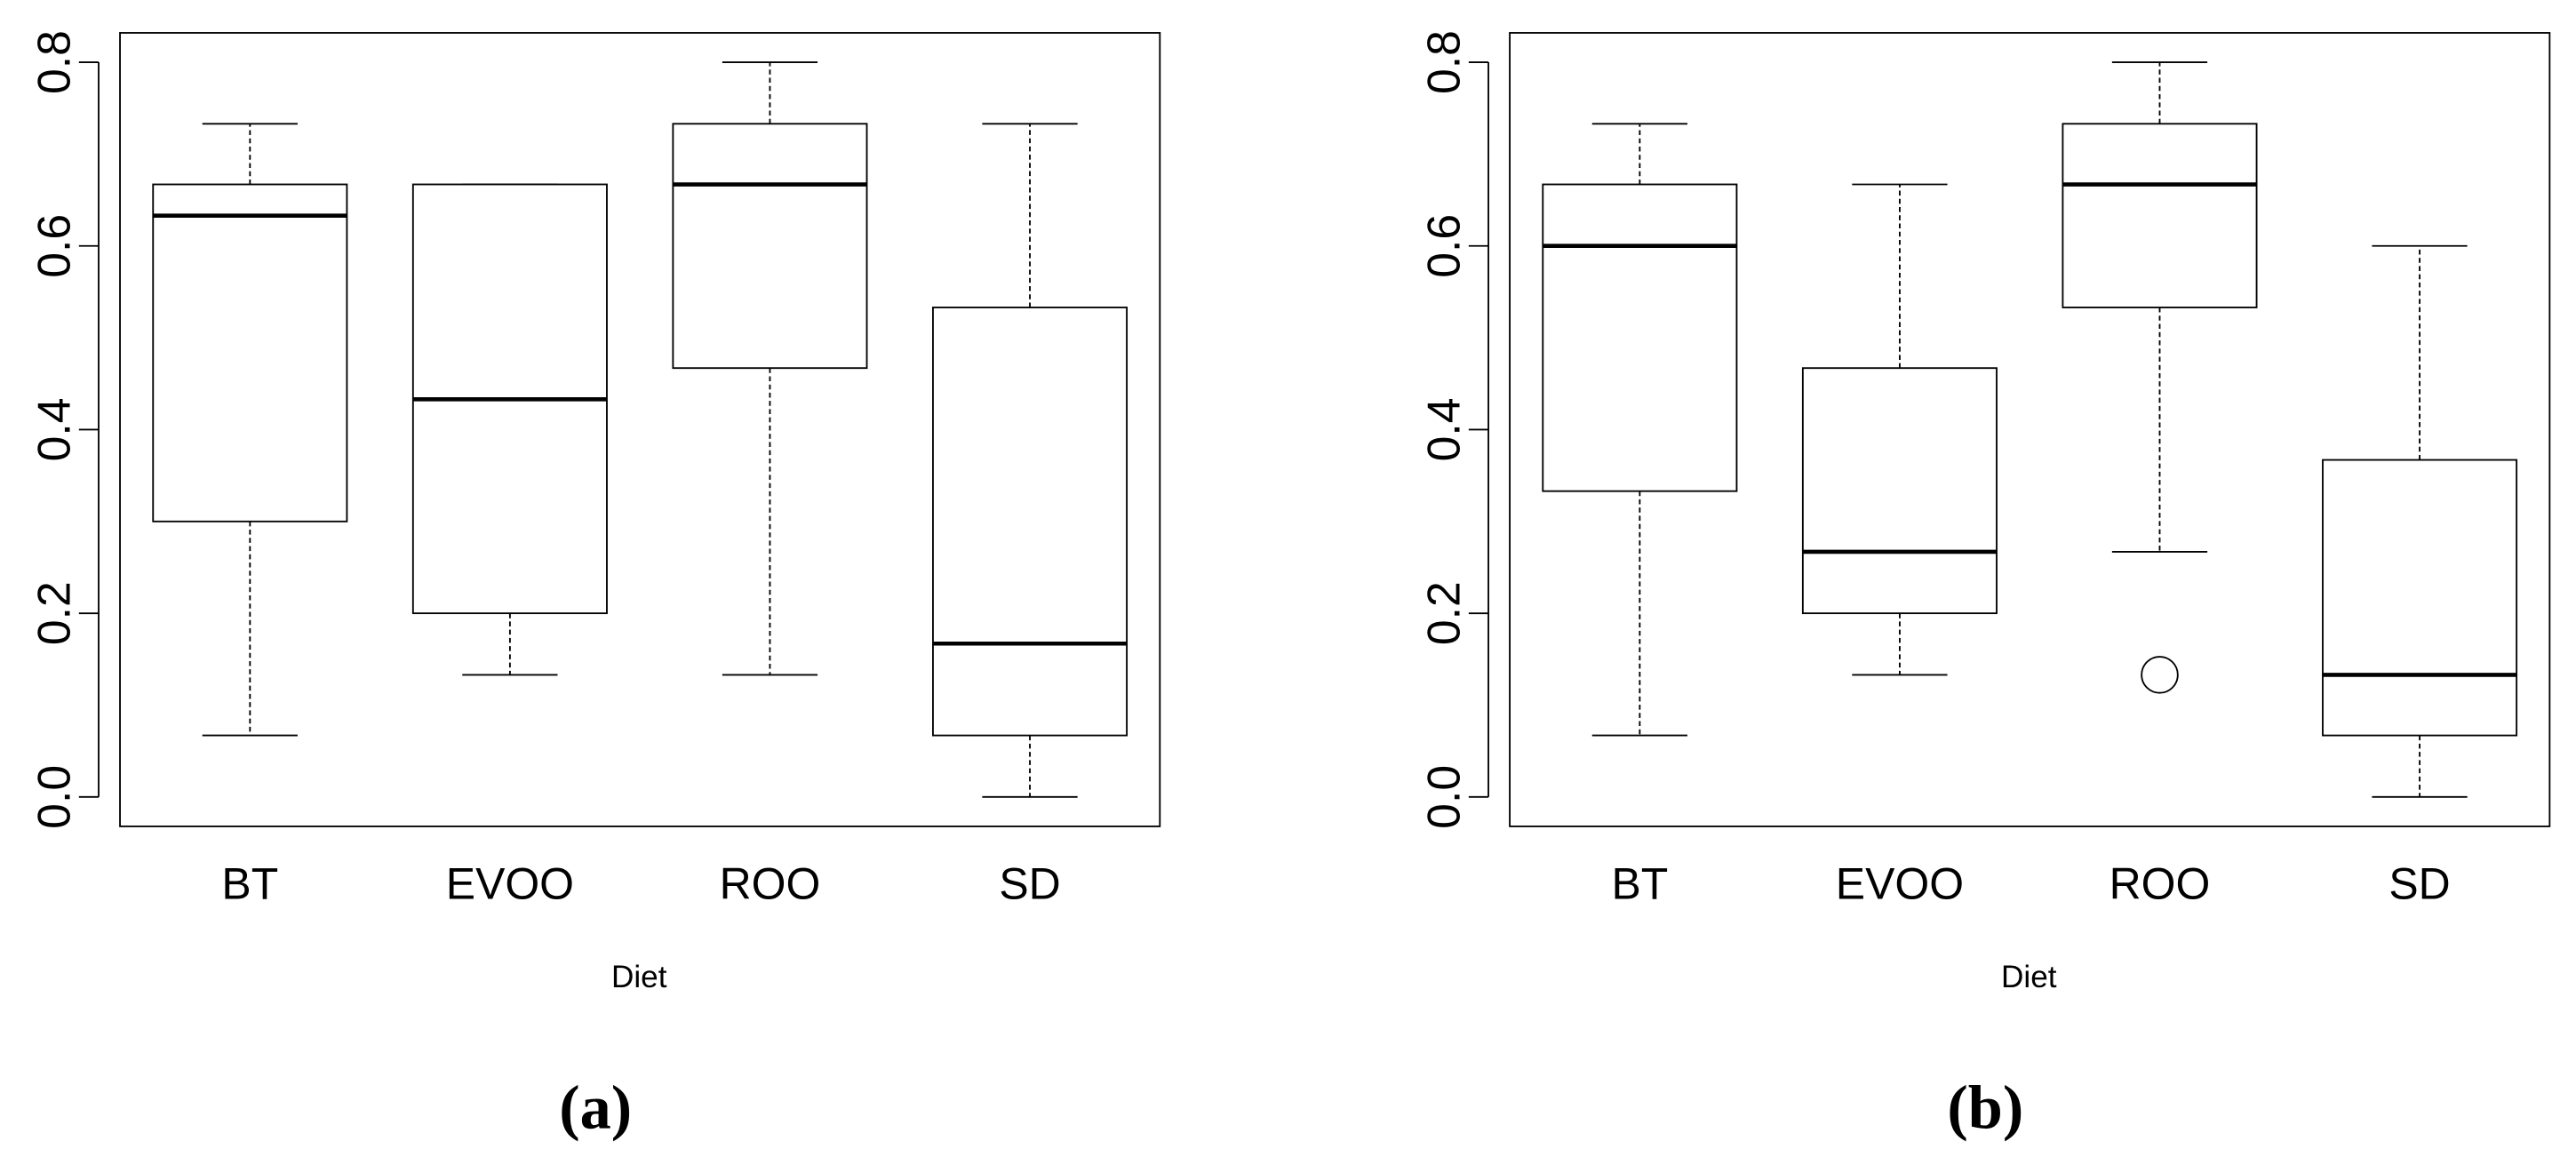  I want to click on panel-label: (a), so click(595, 1108).